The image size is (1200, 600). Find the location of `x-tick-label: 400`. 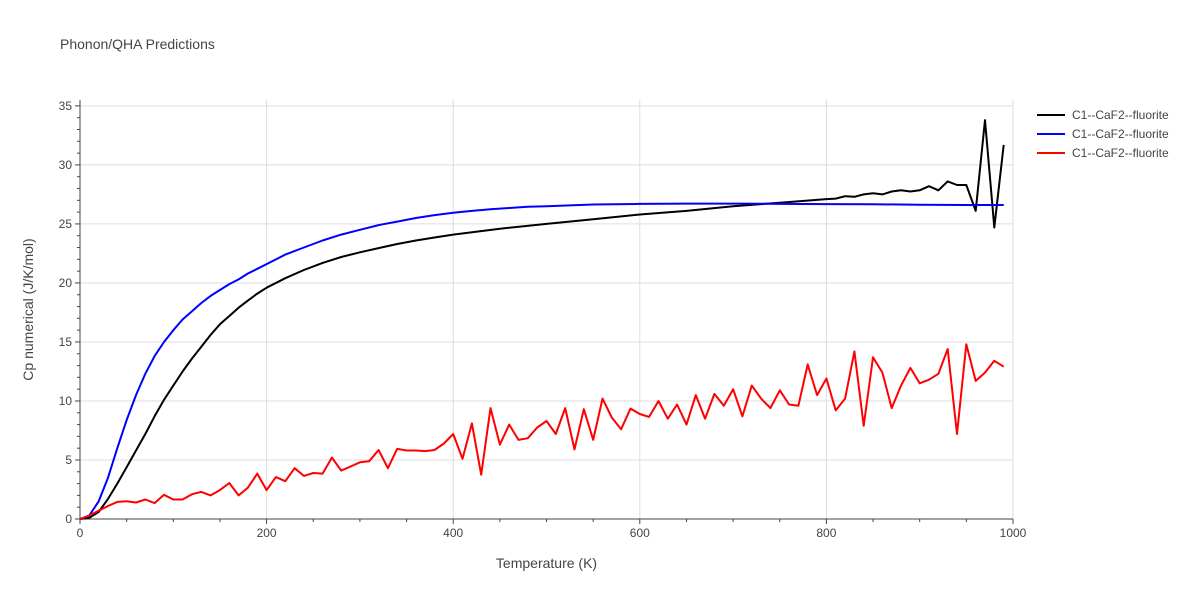

x-tick-label: 400 is located at coordinates (453, 533).